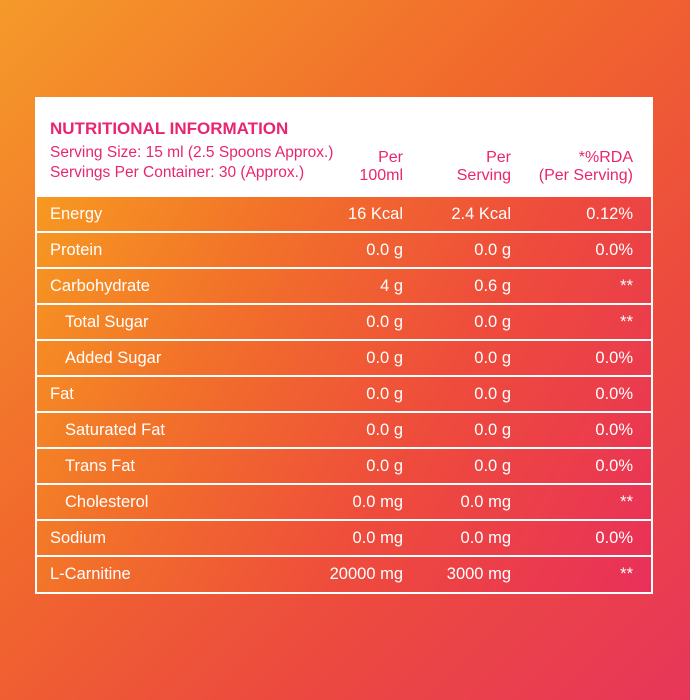 This screenshot has width=690, height=700. What do you see at coordinates (391, 286) in the screenshot?
I see `nutrient-value: 4 g` at bounding box center [391, 286].